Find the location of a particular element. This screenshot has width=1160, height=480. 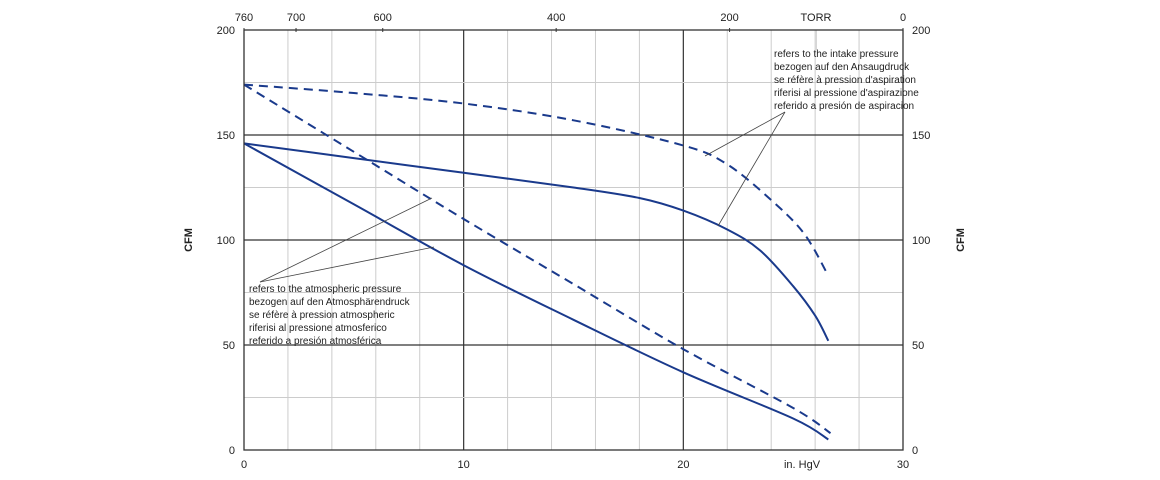

top-axis-label: TORR is located at coordinates (816, 18).